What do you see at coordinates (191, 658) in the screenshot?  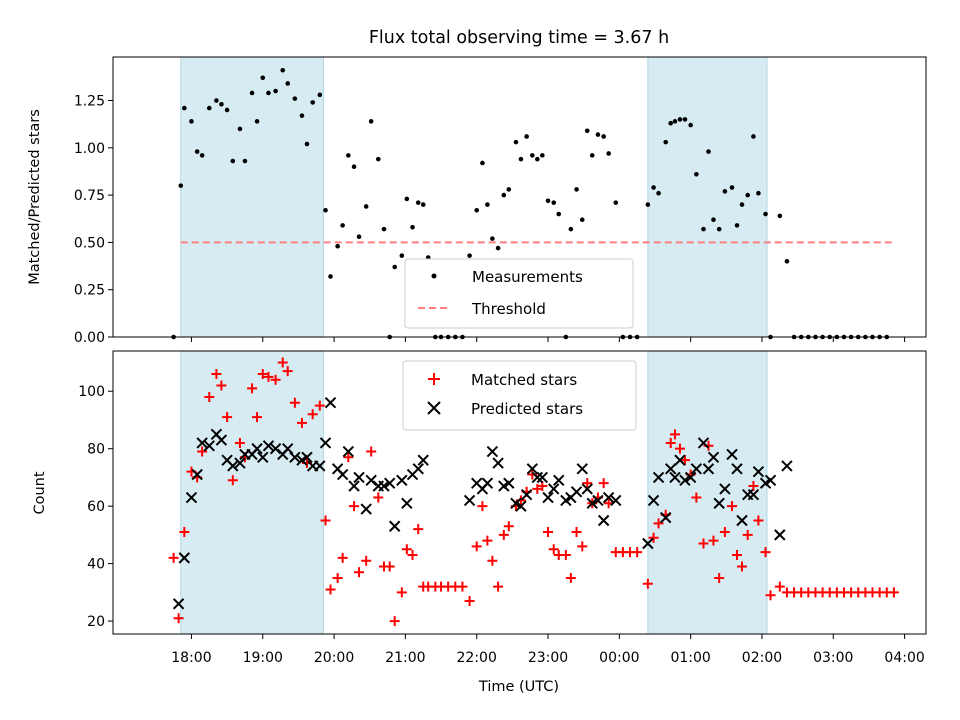 I see `x-tick-label: 18:00` at bounding box center [191, 658].